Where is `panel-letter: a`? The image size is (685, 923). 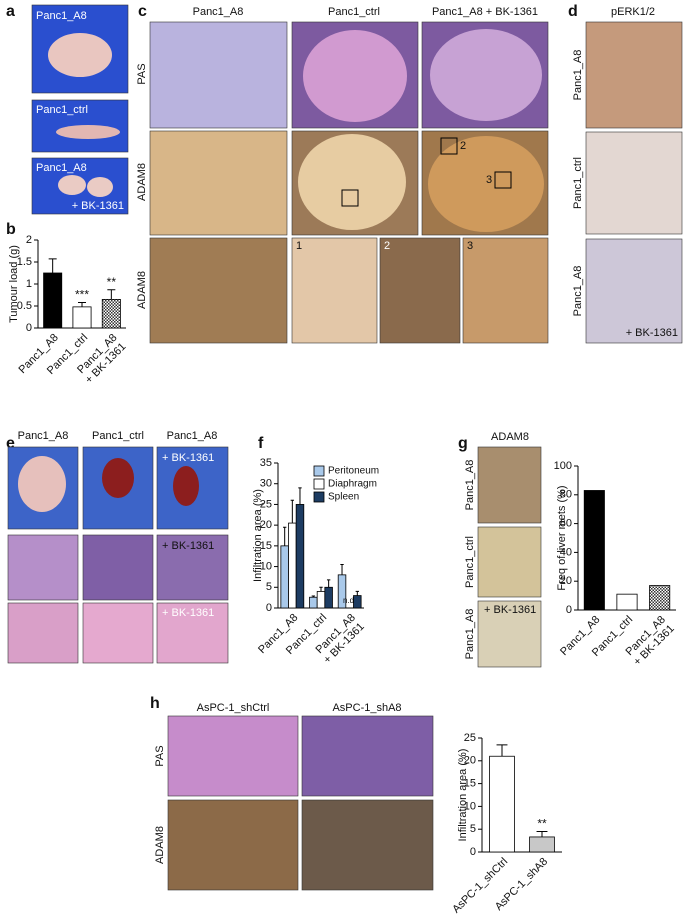
panel-letter: a is located at coordinates (10, 11).